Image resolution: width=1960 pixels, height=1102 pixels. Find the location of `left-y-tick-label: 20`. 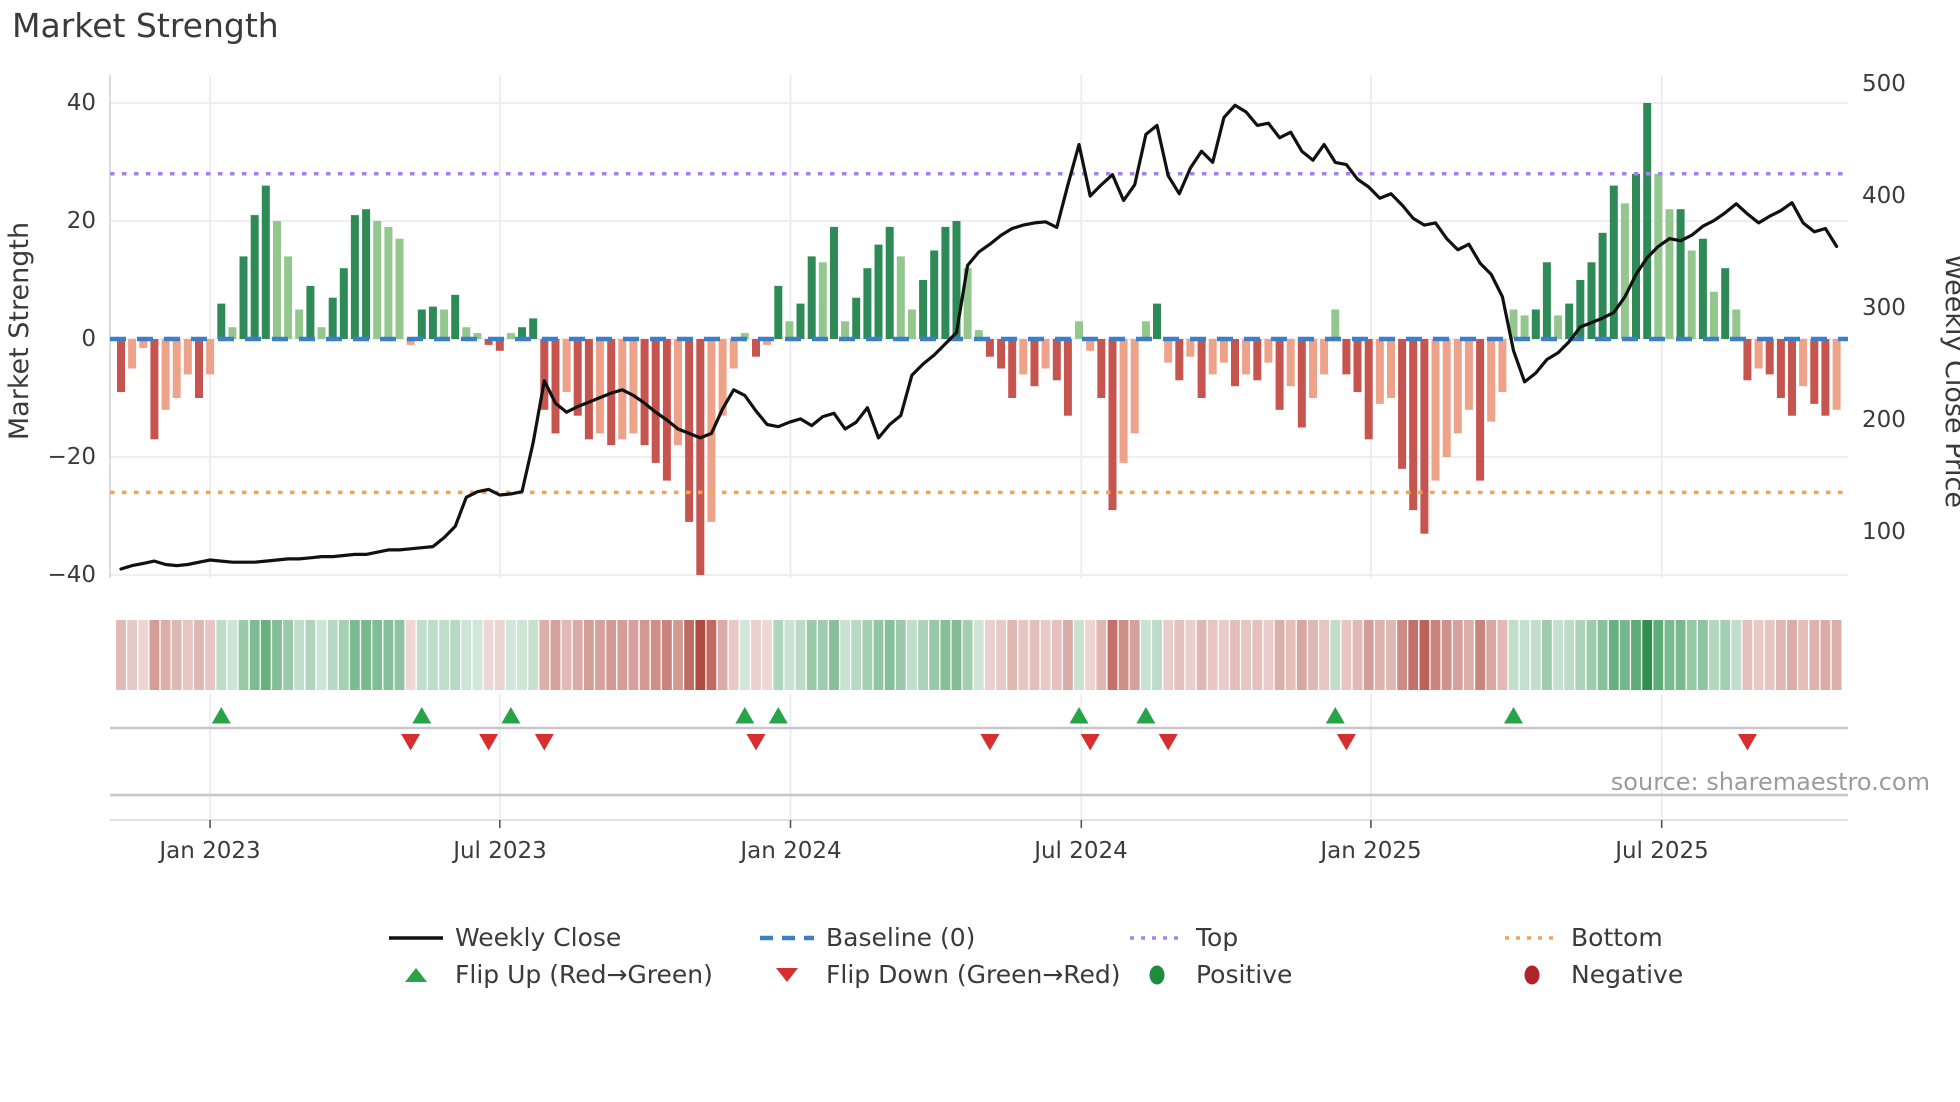

left-y-tick-label: 20 is located at coordinates (81, 221).